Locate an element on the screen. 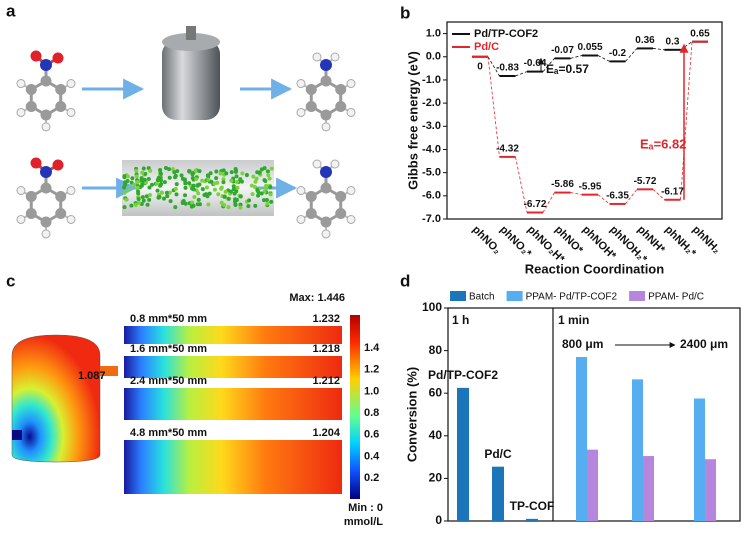 This screenshot has width=750, height=535. reactor-shaft is located at coordinates (191, 33).